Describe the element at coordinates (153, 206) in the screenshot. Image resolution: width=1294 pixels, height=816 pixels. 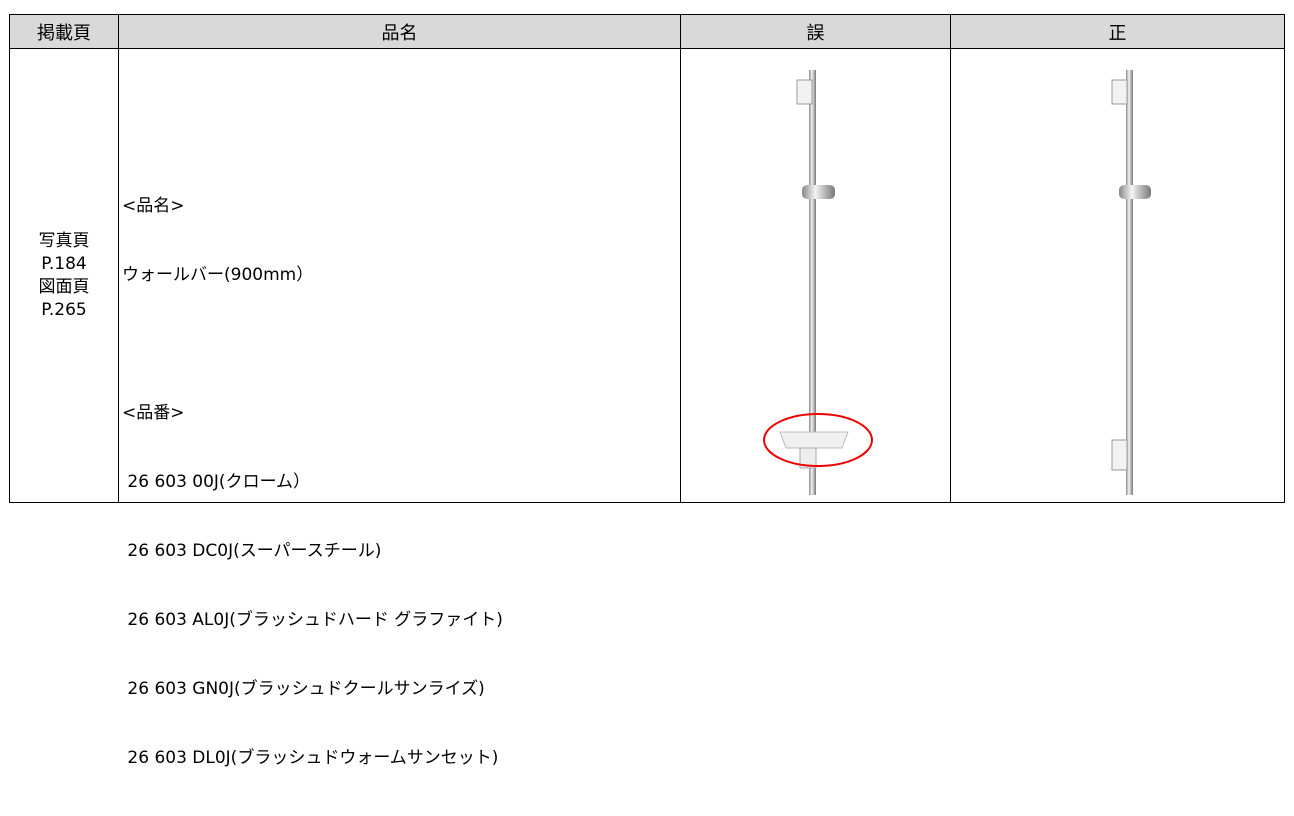
I see `text: <品名>` at that location.